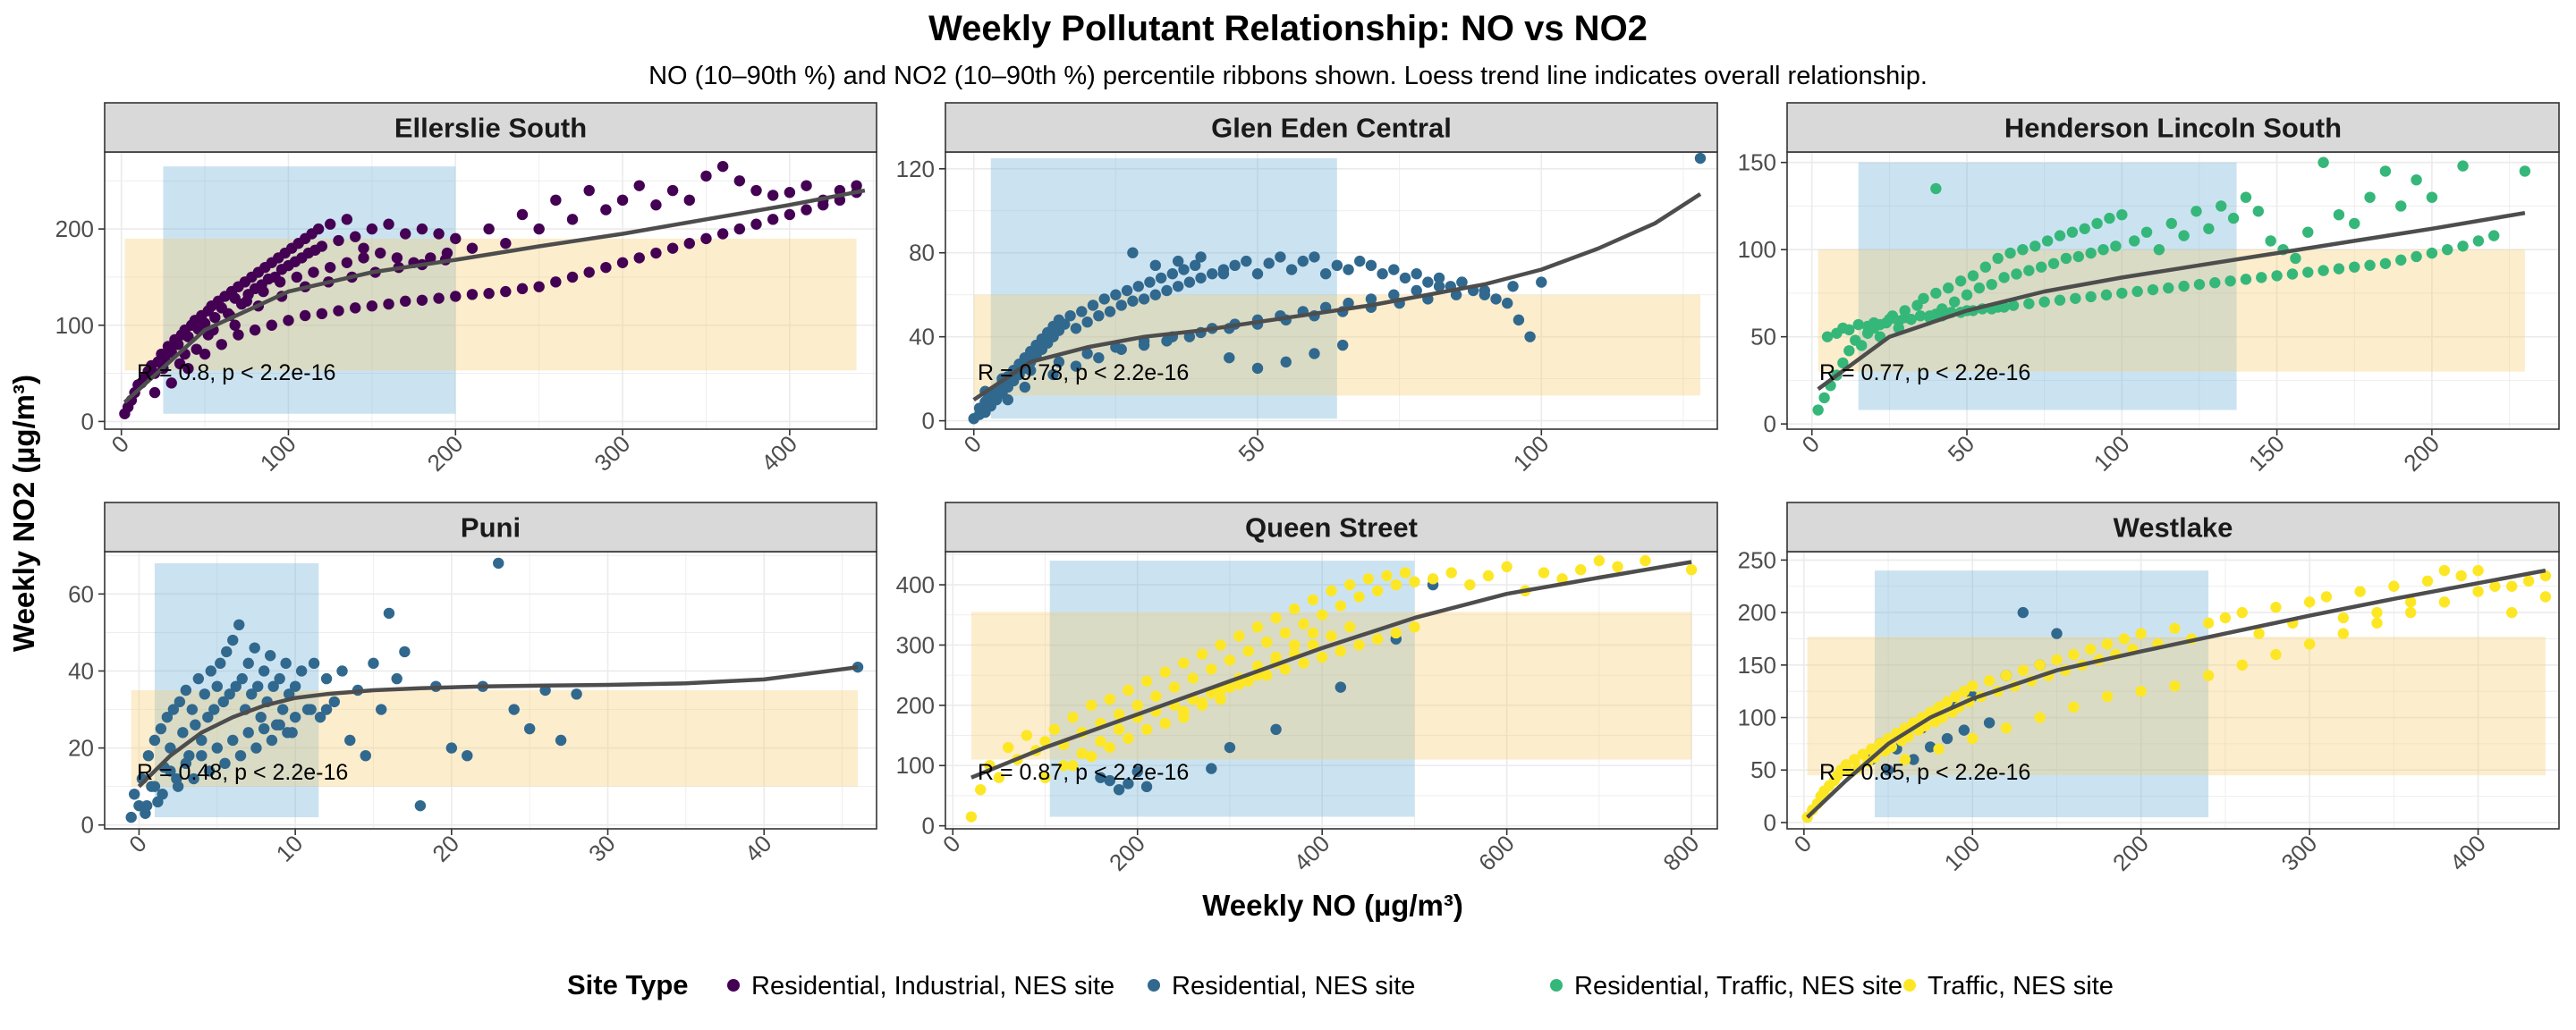 This screenshot has height=1030, width=2576. What do you see at coordinates (1924, 772) in the screenshot?
I see `panel-5-stat-label: R = 0.85, p < 2.2e-16` at bounding box center [1924, 772].